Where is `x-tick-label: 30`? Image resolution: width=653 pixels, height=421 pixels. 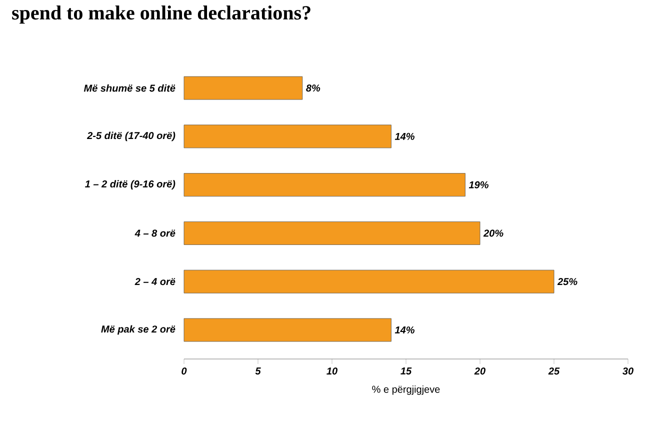
x-tick-label: 30 is located at coordinates (628, 371).